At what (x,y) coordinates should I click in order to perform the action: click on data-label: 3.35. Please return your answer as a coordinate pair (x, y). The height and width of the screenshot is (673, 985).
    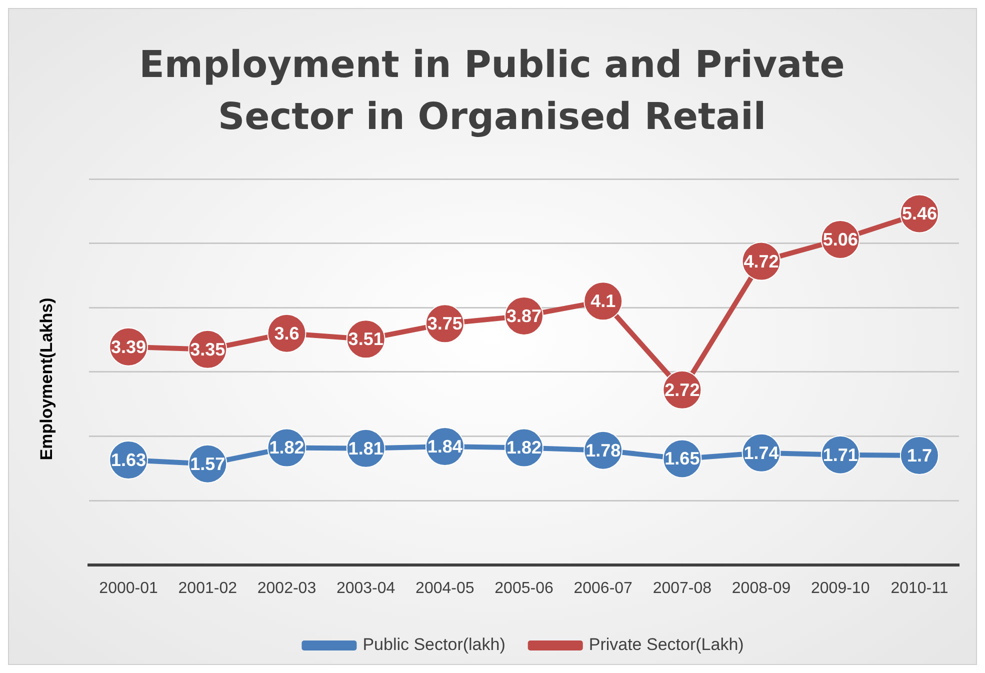
    Looking at the image, I should click on (208, 349).